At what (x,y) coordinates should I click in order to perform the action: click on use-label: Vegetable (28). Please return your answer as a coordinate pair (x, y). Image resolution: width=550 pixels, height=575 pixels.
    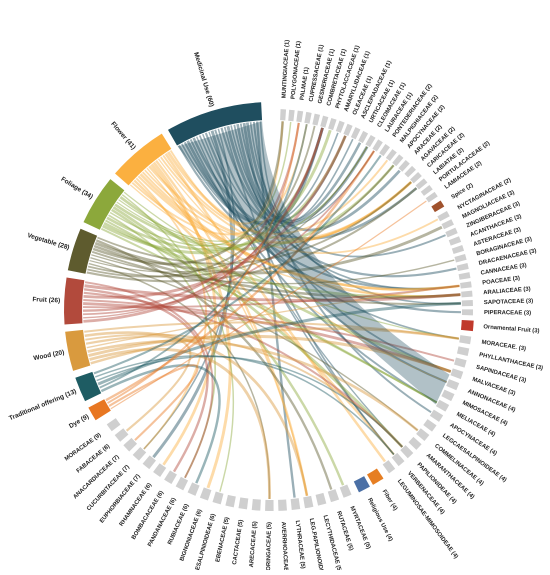
    Looking at the image, I should click on (48, 241).